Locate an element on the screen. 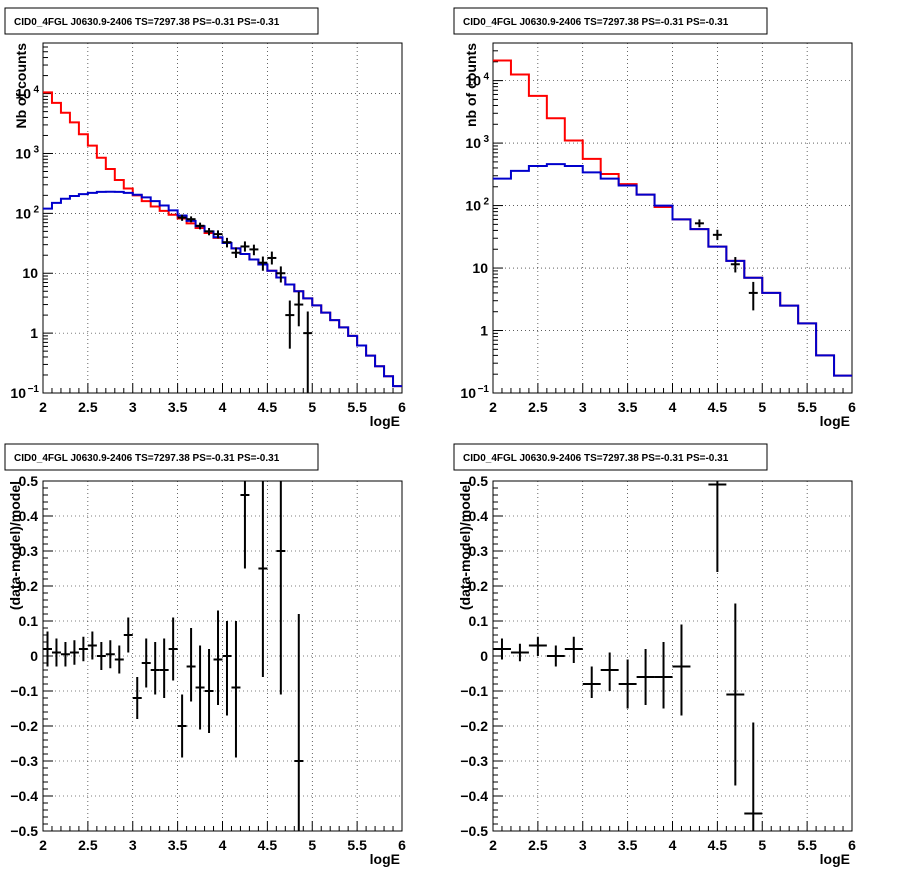 This screenshot has width=898, height=875. y-axis-title: Nb of counts is located at coordinates (21, 86).